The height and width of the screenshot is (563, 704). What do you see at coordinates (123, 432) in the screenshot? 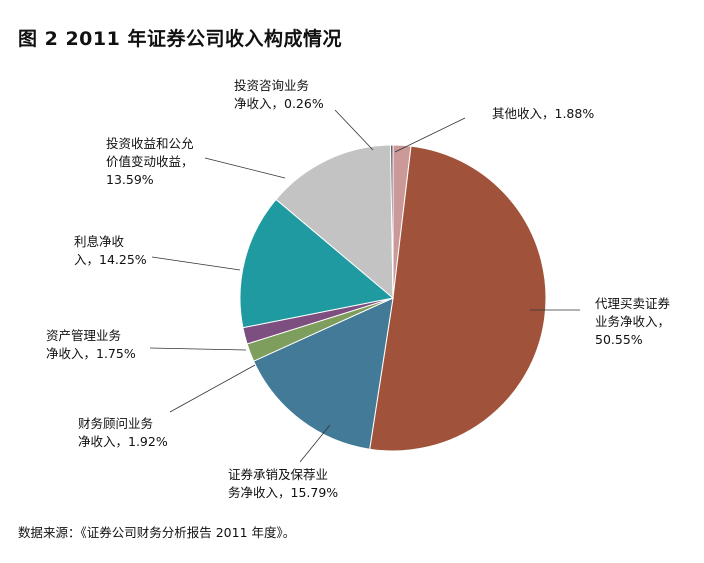
I see `slice-label-3: 财务顾问业务净收入，1.92%` at bounding box center [123, 432].